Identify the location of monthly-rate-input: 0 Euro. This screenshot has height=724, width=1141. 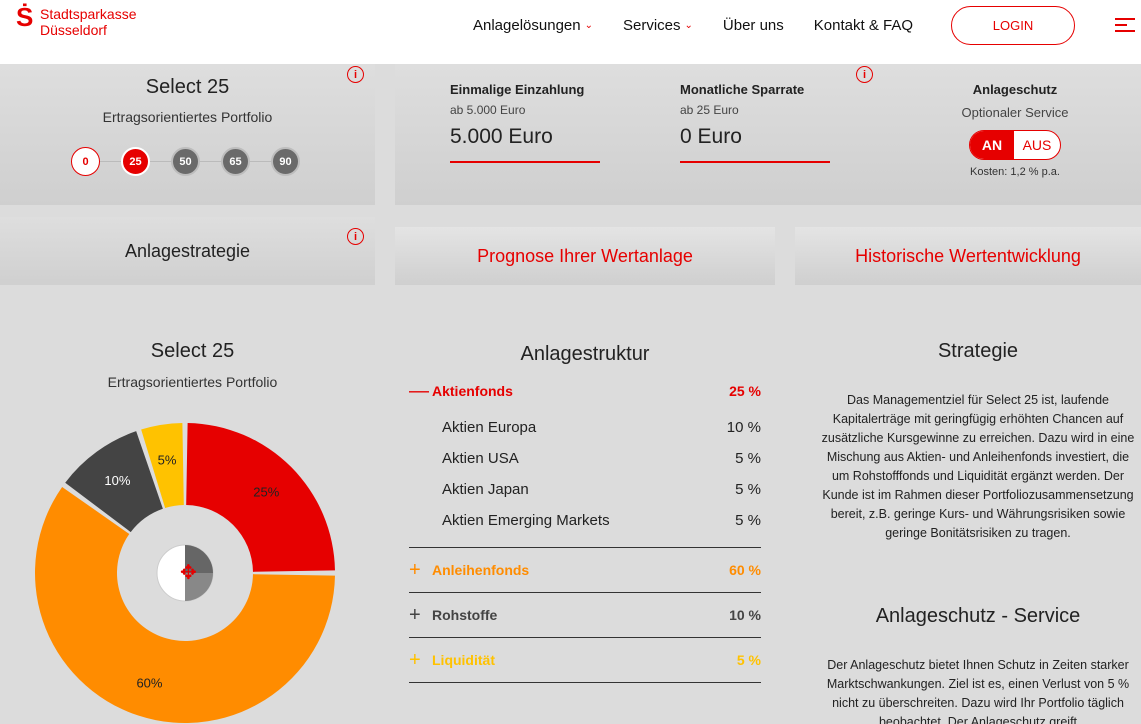
(711, 136).